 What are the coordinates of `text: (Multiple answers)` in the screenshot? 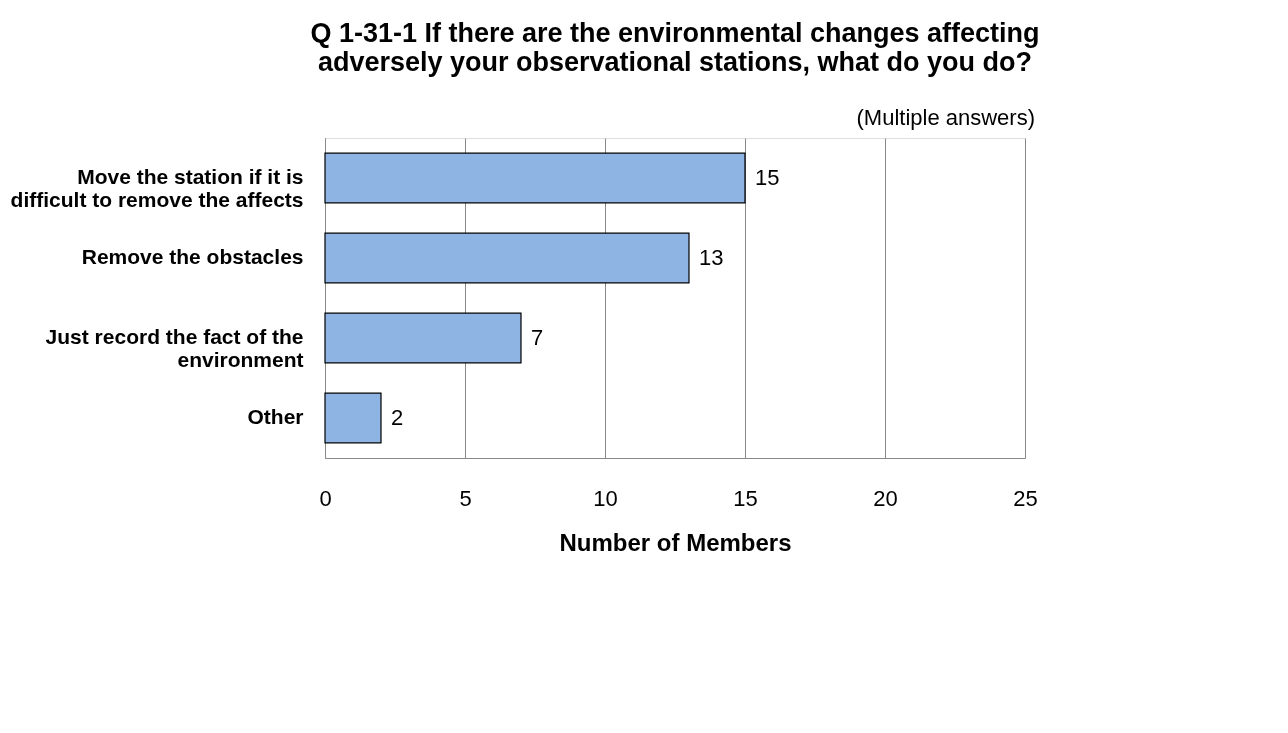 It's located at (945, 117).